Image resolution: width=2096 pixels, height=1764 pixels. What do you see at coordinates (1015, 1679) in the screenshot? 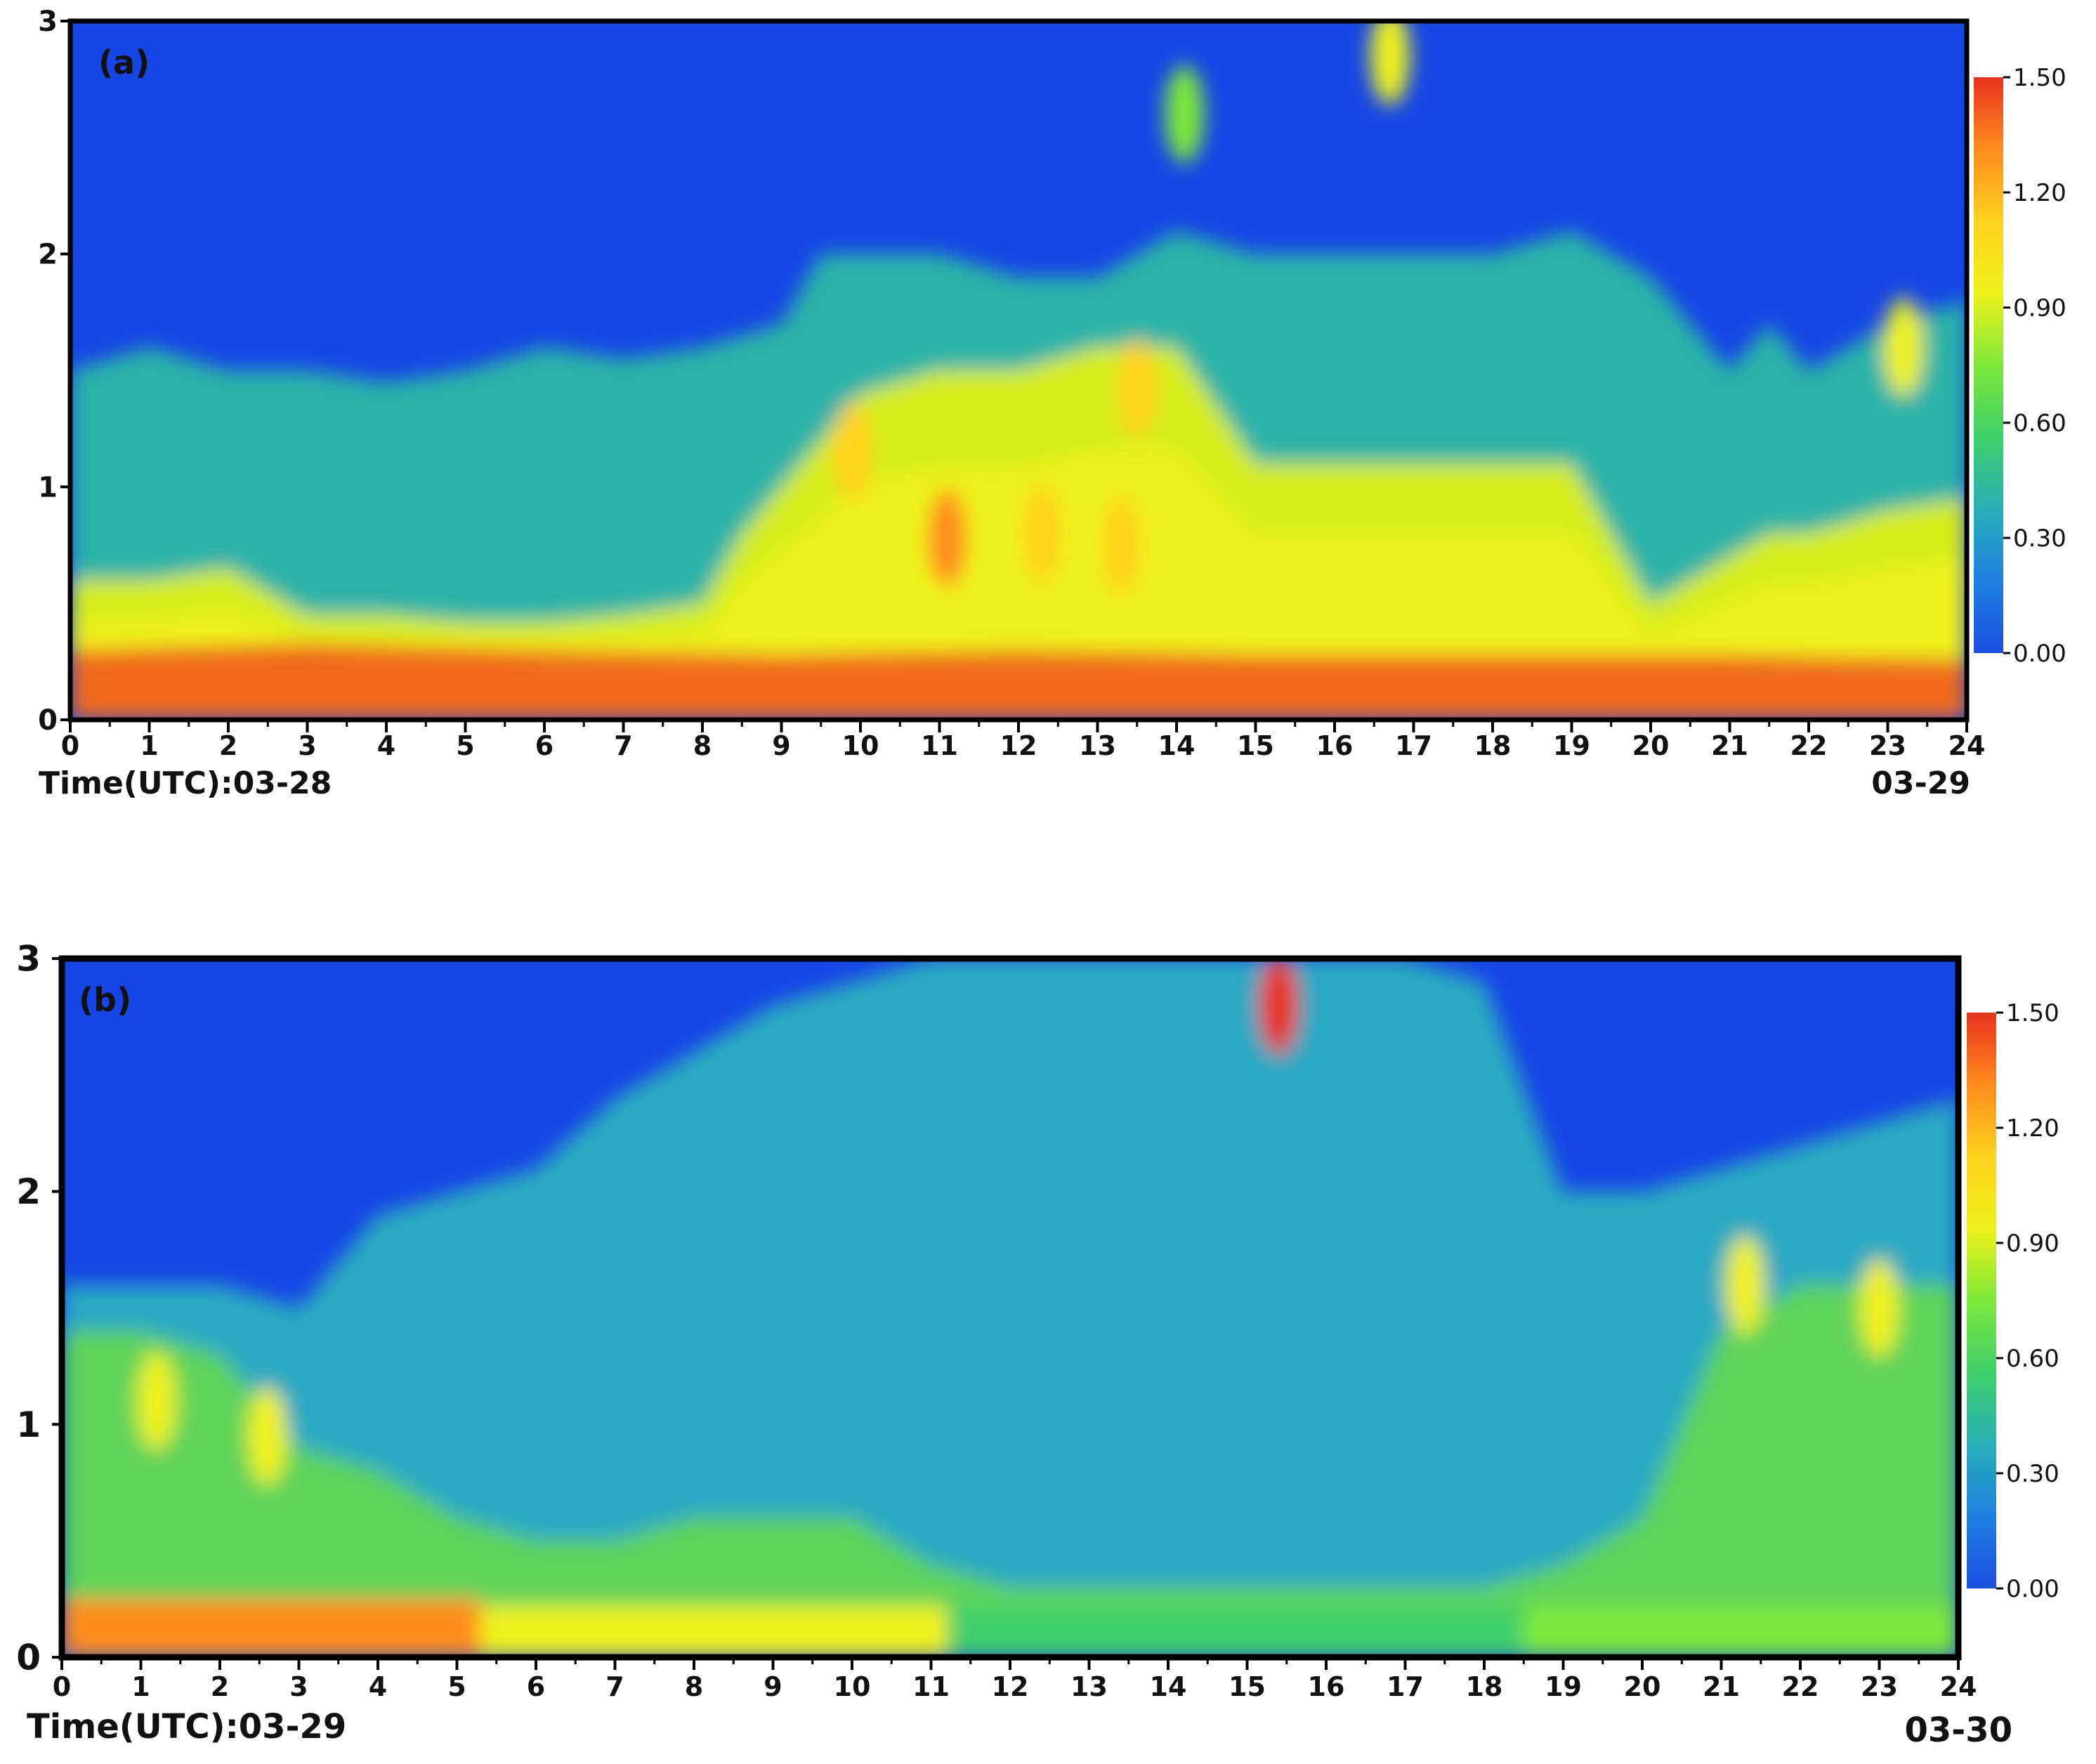
I see `x-axis-b: 0 1 2 3 4 5 6 7 8 9 10 11 12 13 14 15 16 17 18 19 20 21 22 23 24` at bounding box center [1015, 1679].